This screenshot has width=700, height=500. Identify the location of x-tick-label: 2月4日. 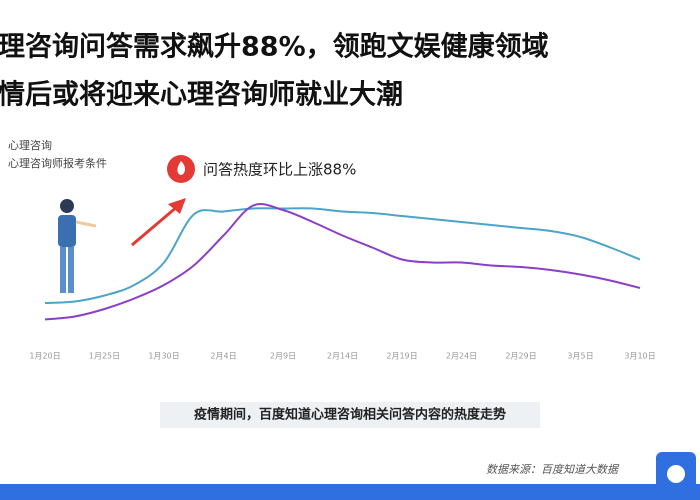
(223, 356).